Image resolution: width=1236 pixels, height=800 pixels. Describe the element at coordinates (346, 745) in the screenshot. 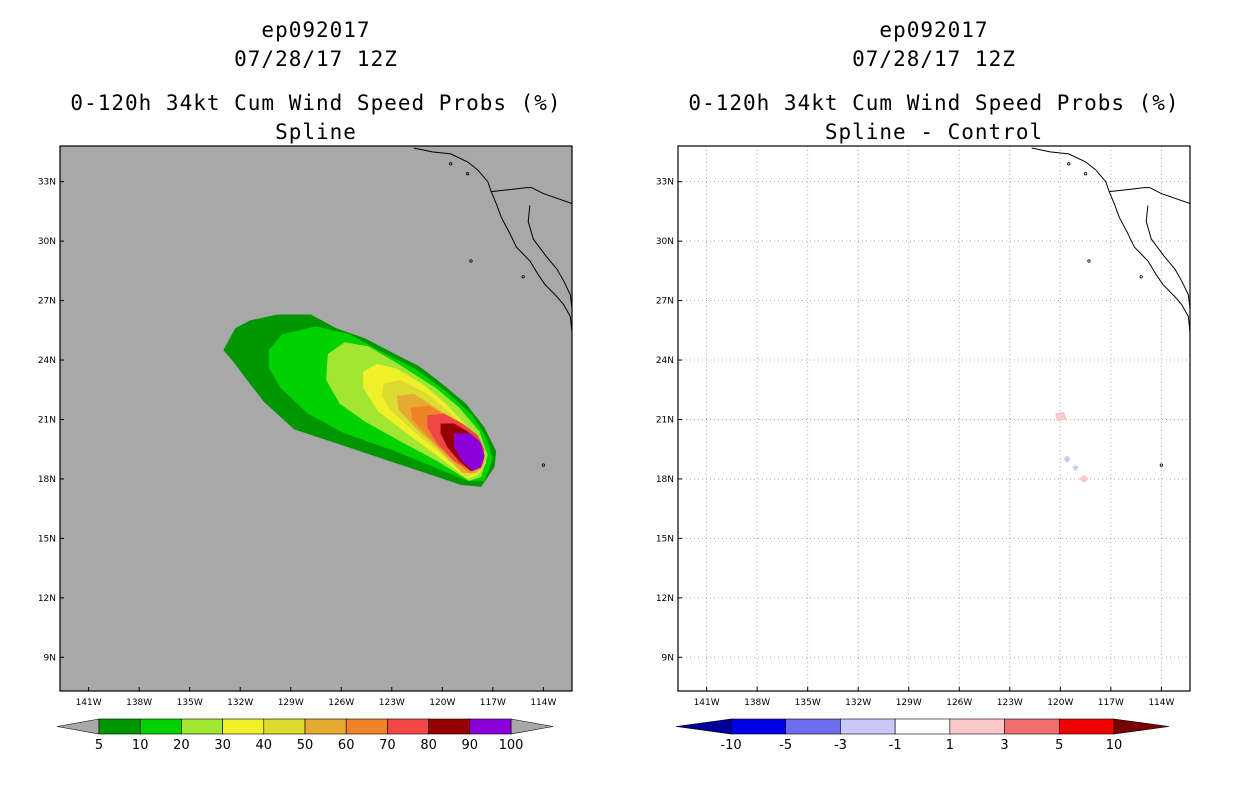

I see `colorbar-label: 60` at that location.